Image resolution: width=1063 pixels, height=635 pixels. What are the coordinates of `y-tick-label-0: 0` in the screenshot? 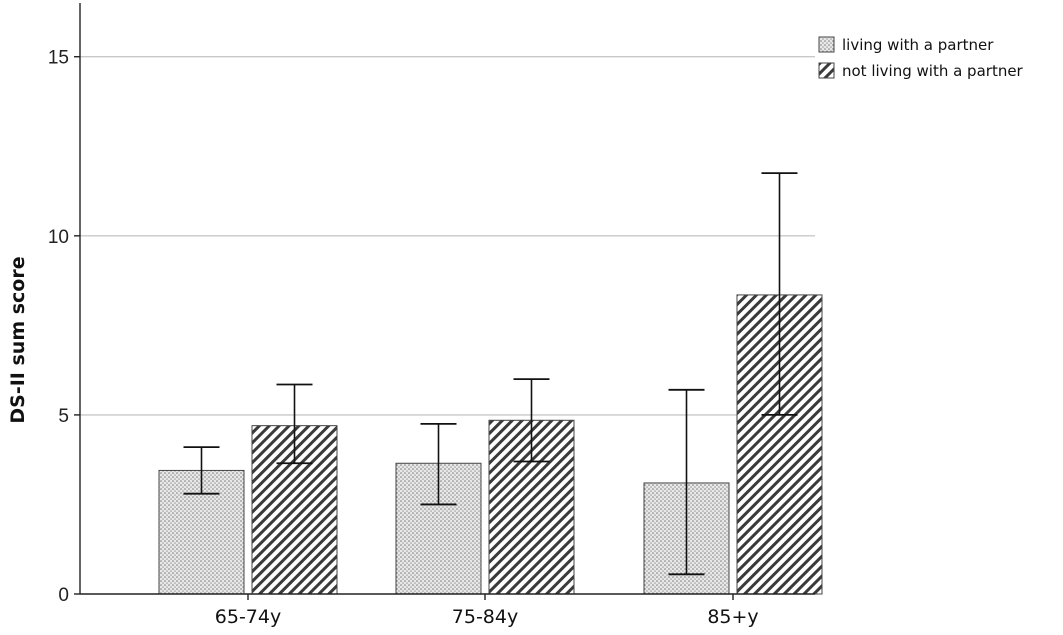 It's located at (63, 595).